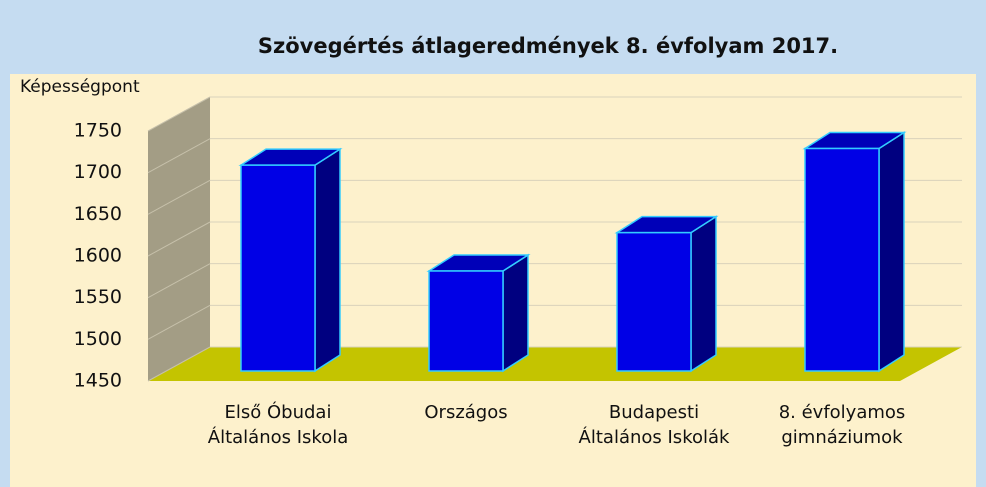  Describe the element at coordinates (466, 412) in the screenshot. I see `x-tick-label: Országos` at that location.